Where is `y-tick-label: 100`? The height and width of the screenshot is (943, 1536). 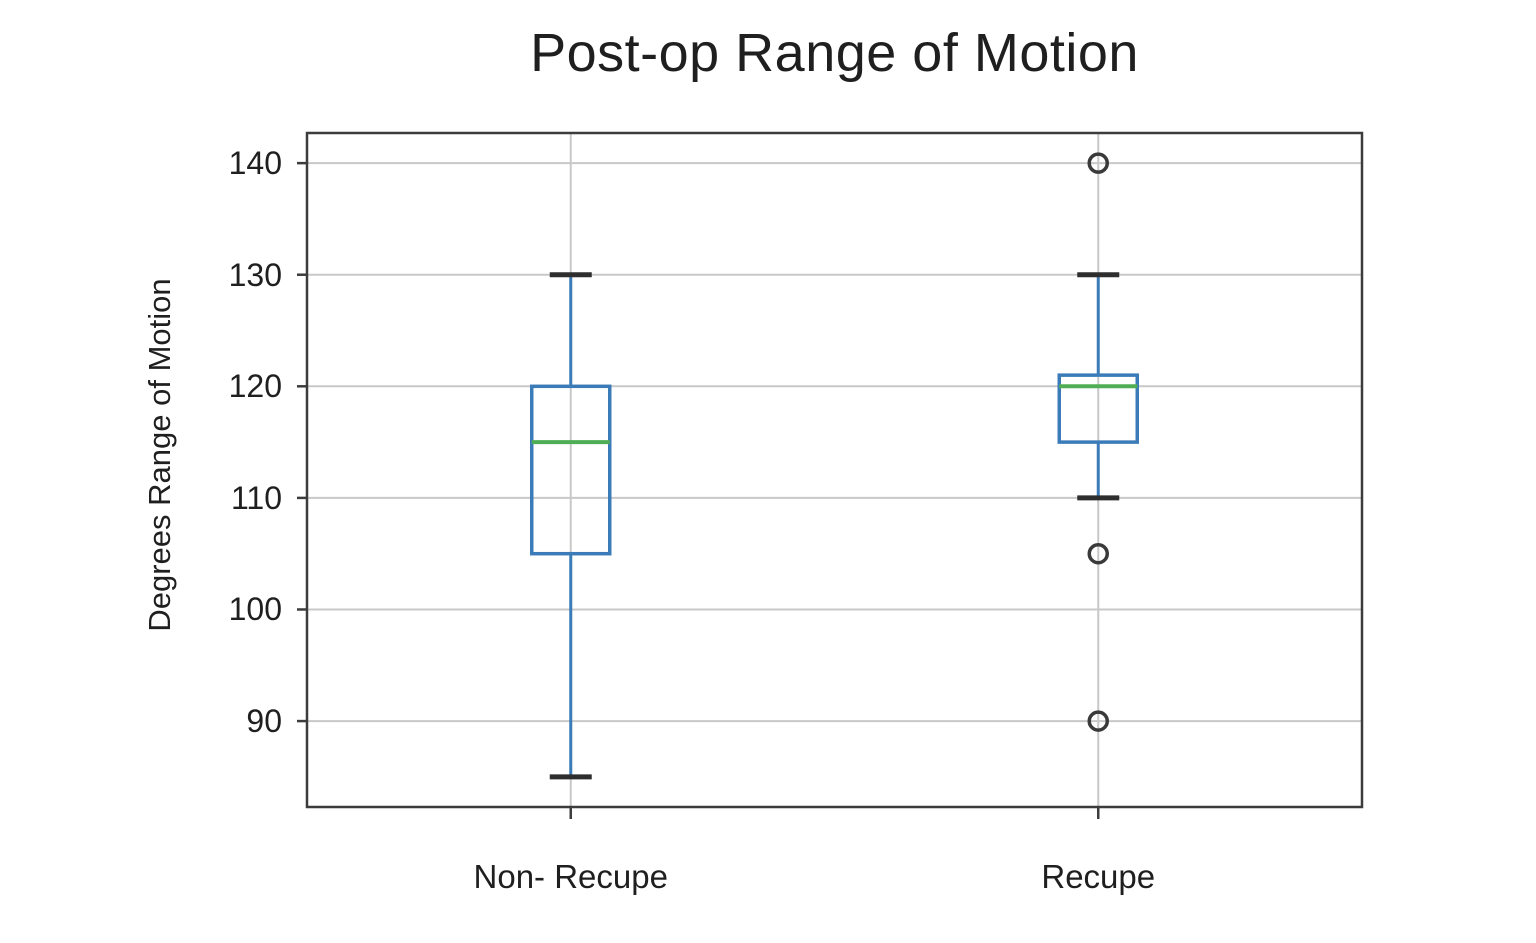
y-tick-label: 100 is located at coordinates (255, 609).